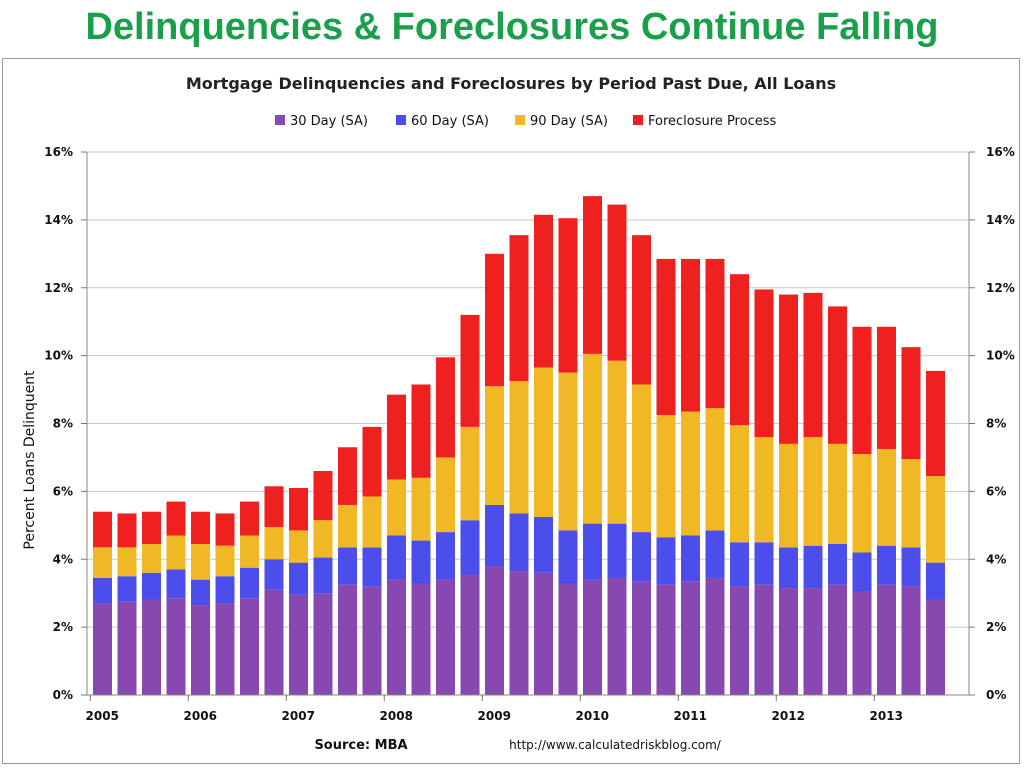  I want to click on y-tick-label-left: 16%, so click(58, 152).